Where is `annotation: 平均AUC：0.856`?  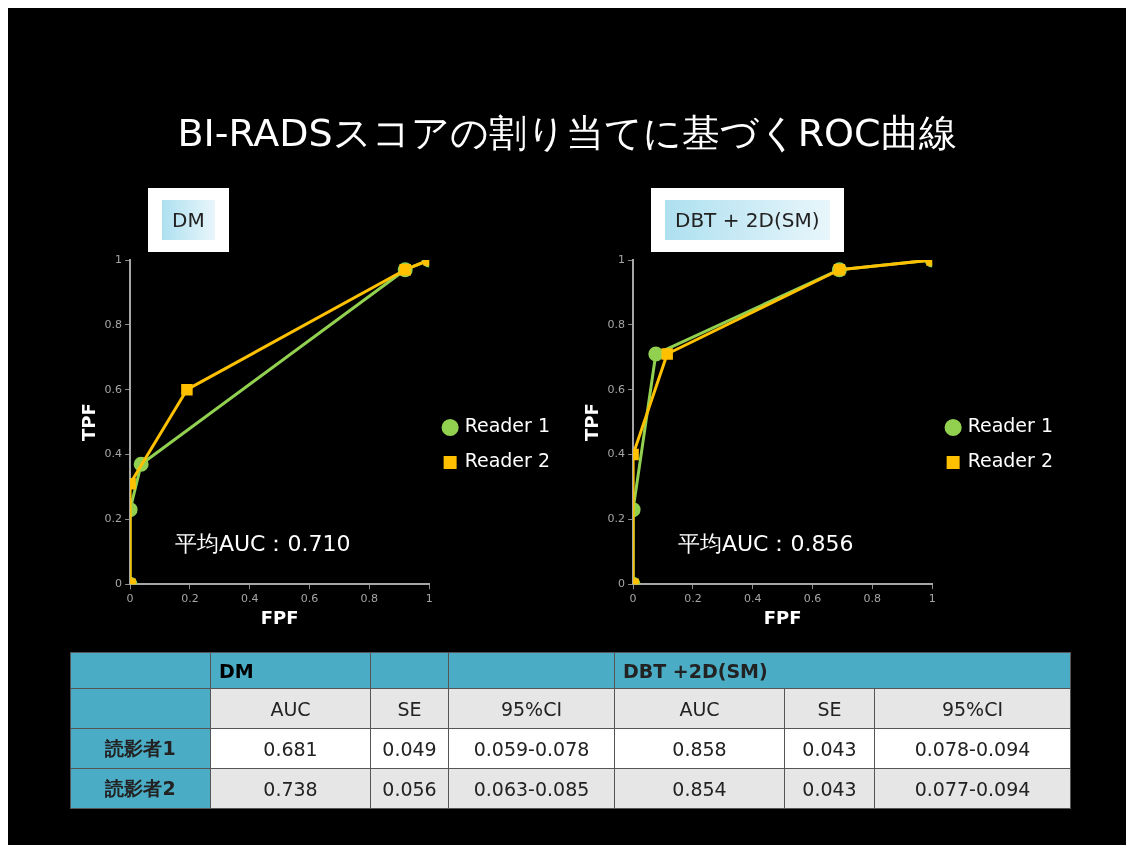
annotation: 平均AUC：0.856 is located at coordinates (765, 544).